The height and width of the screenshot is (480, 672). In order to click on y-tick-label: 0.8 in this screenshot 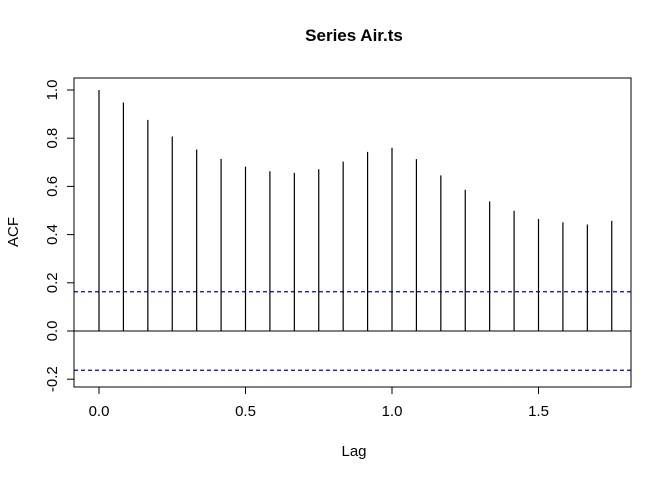, I will do `click(52, 138)`.